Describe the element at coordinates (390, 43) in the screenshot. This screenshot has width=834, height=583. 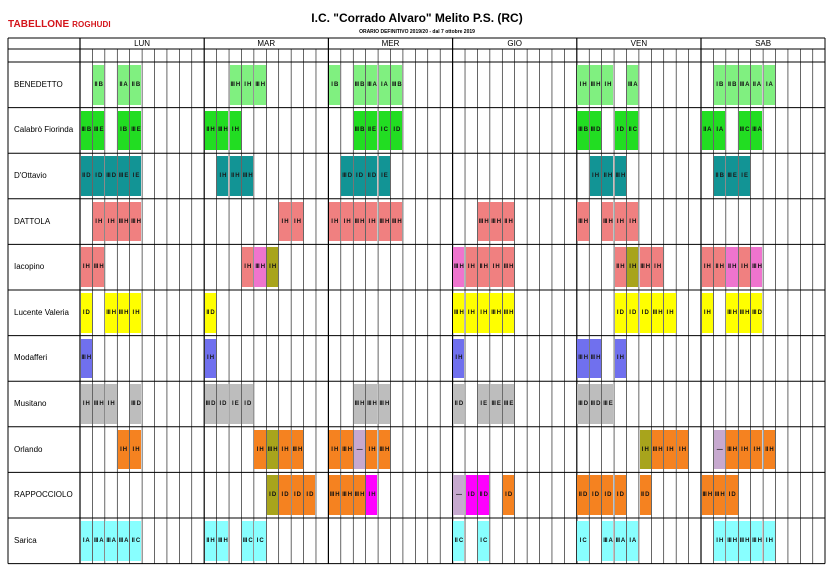
I see `day-header-mer: MER` at that location.